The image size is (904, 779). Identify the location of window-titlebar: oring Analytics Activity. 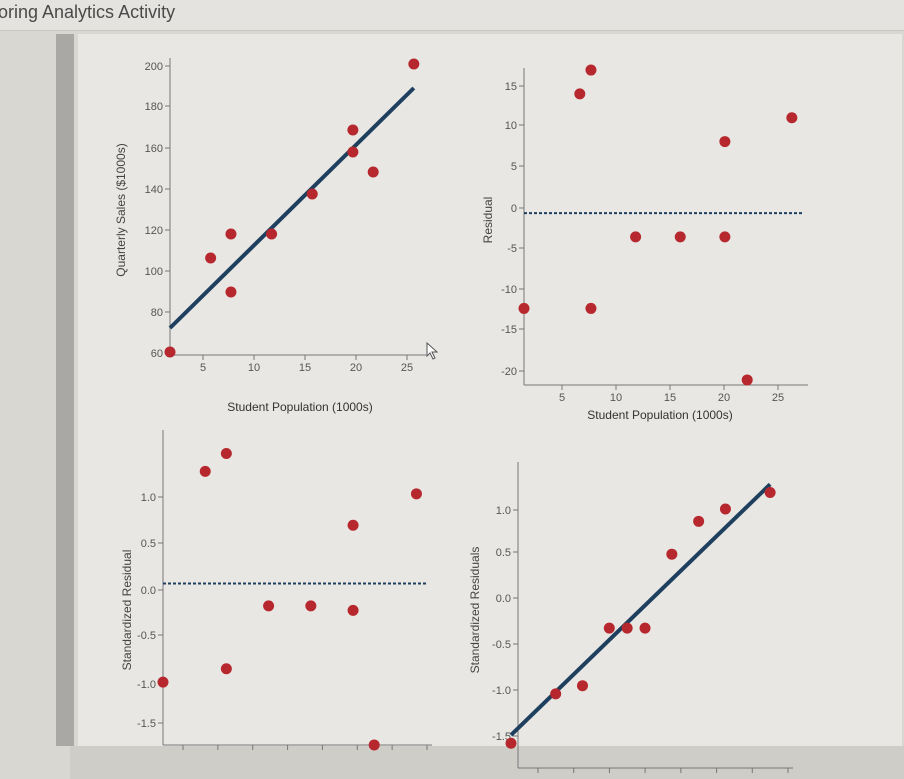
(452, 15).